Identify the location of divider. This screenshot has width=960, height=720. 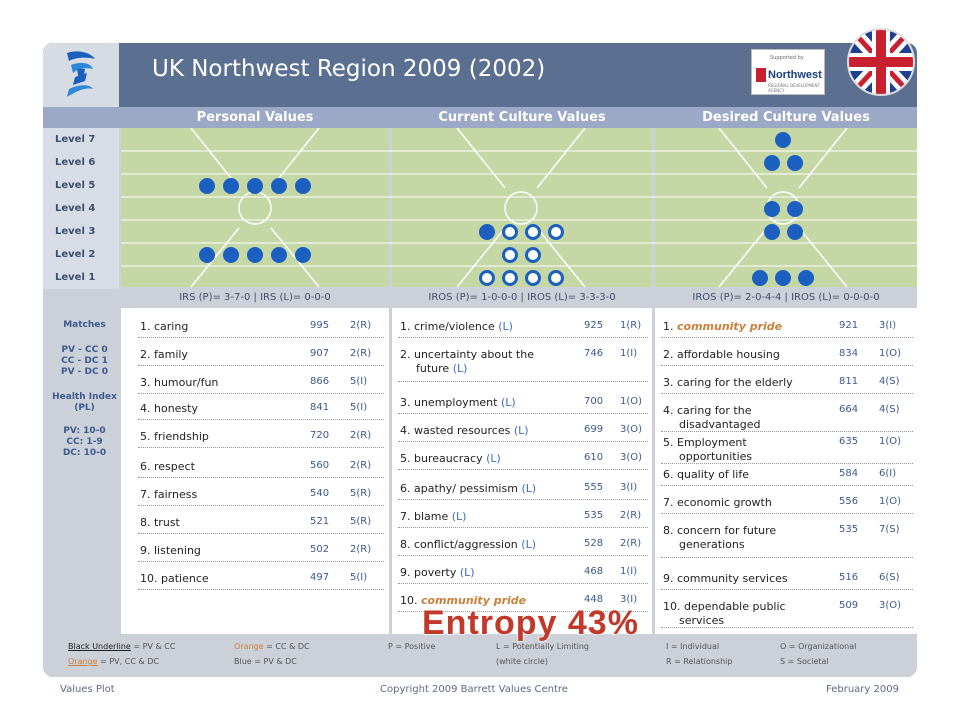
(390, 471).